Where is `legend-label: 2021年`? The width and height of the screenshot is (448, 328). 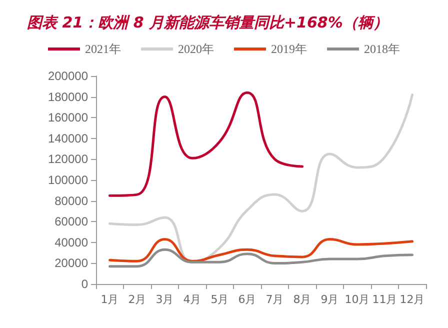
legend-label: 2021年 is located at coordinates (103, 49).